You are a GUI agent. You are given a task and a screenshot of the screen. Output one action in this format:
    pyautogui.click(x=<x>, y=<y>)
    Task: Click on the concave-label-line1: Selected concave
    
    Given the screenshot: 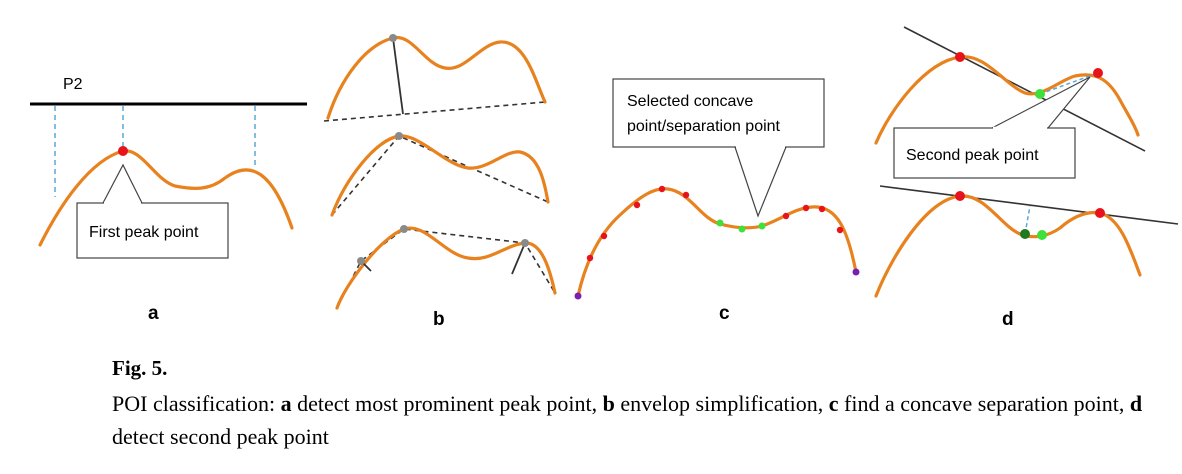 What is the action you would take?
    pyautogui.click(x=690, y=101)
    